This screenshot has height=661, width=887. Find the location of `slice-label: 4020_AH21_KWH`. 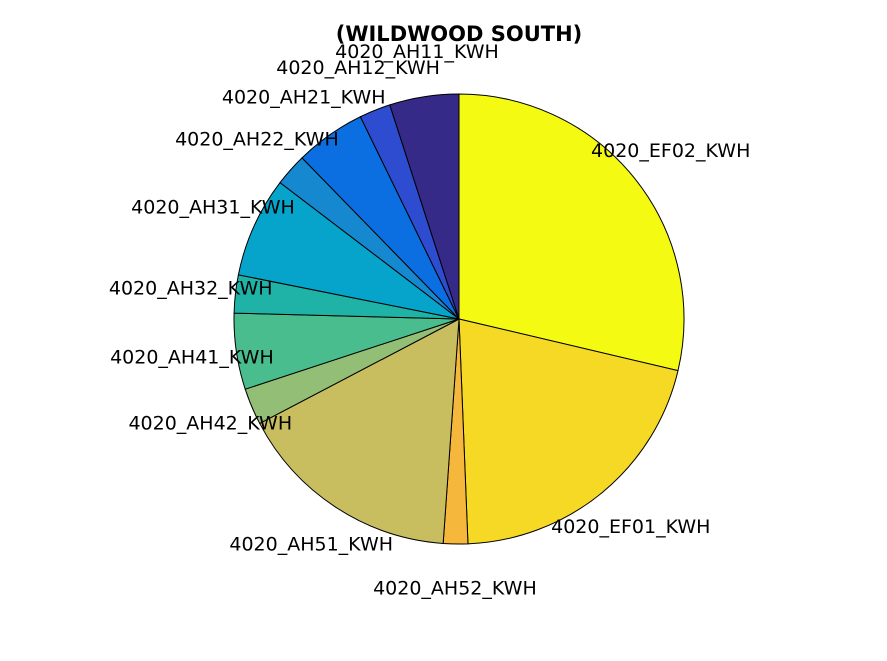

slice-label: 4020_AH21_KWH is located at coordinates (304, 98).